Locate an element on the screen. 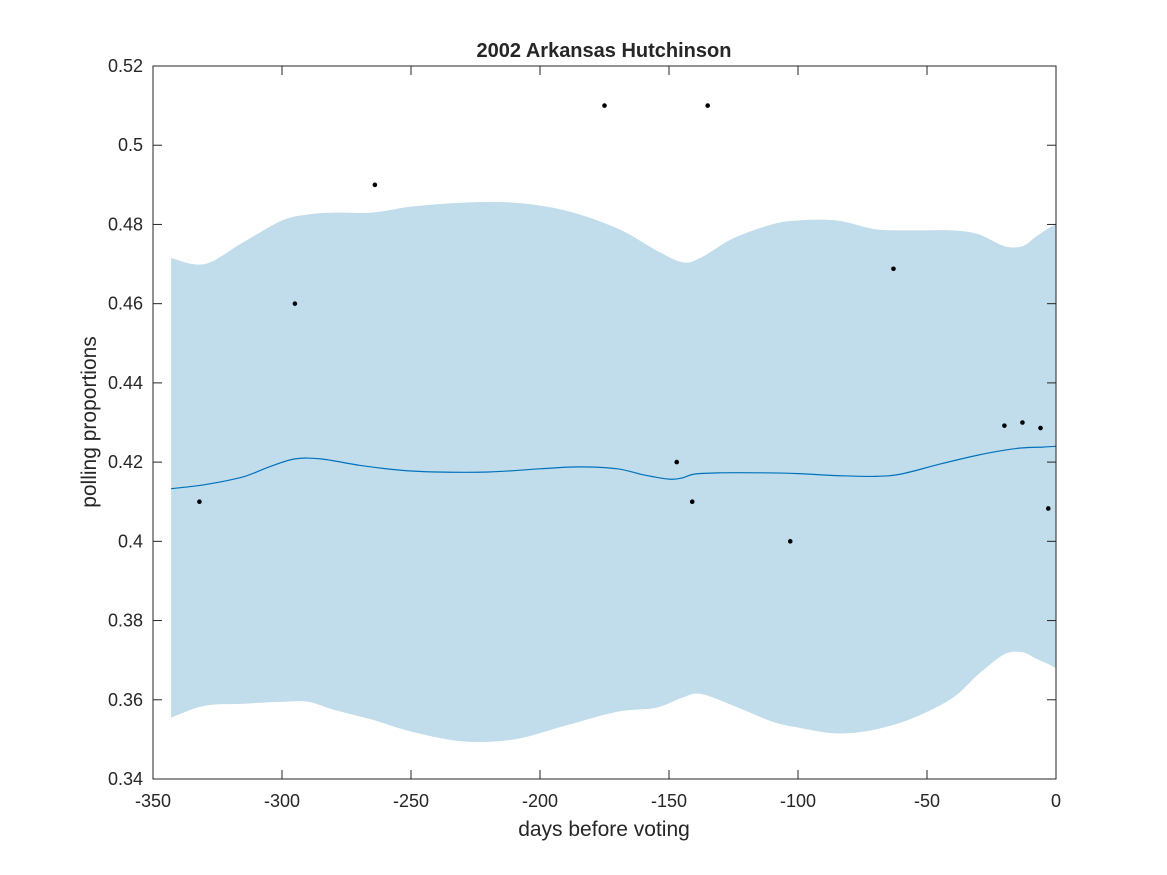 The image size is (1167, 875). y-tick-label: 0.46 is located at coordinates (125, 304).